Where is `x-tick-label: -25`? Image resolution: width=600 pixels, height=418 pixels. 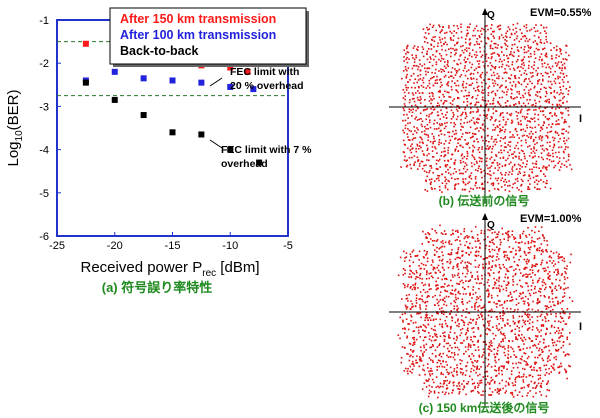
x-tick-label: -25 is located at coordinates (57, 246).